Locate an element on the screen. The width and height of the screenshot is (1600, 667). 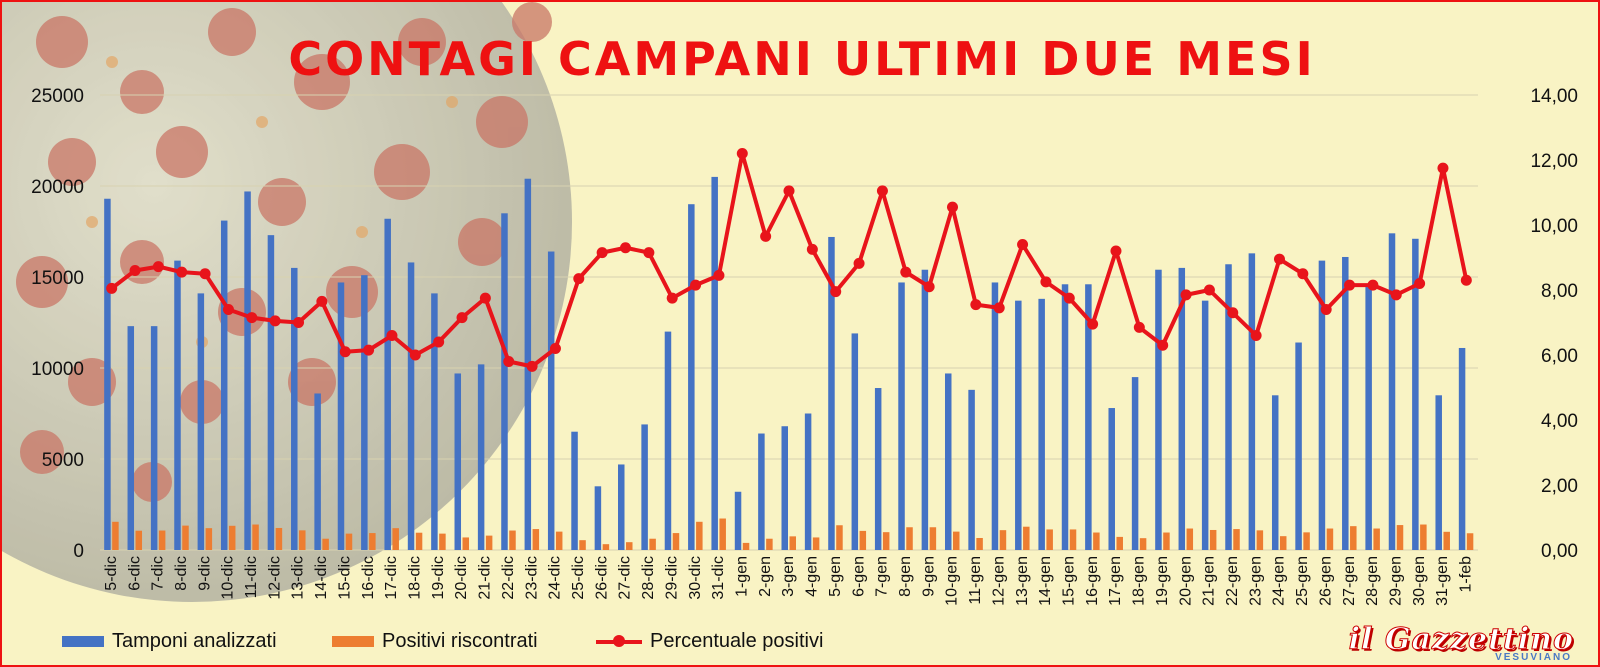
x-tick-label: 1-feb is located at coordinates (1466, 574).